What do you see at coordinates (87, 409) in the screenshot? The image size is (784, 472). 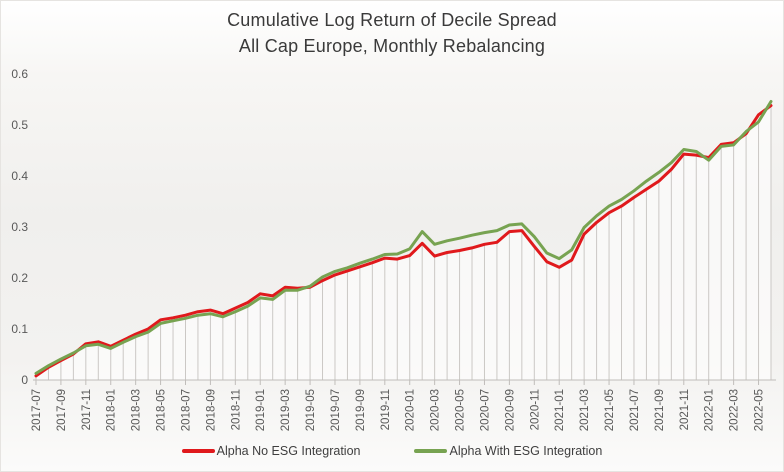 I see `x-axis-tick-label: 2017-11` at bounding box center [87, 409].